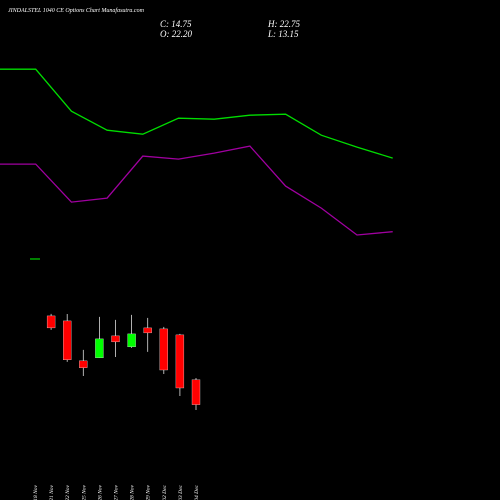 This screenshot has width=500, height=500. What do you see at coordinates (196, 492) in the screenshot?
I see `x-tick-label: 04 Dec` at bounding box center [196, 492].